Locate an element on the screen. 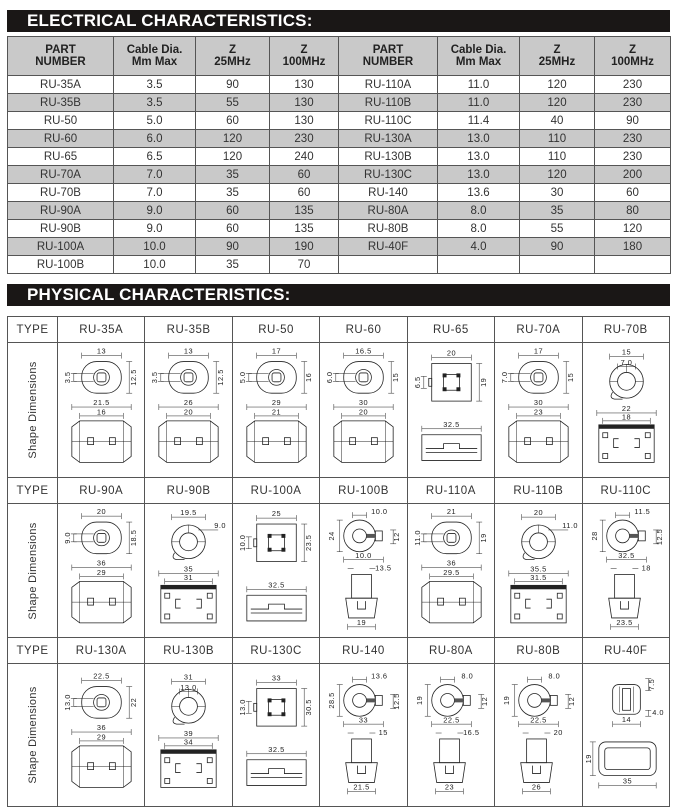 Image resolution: width=680 pixels, height=809 pixels. type-label: TYPE is located at coordinates (32, 650).